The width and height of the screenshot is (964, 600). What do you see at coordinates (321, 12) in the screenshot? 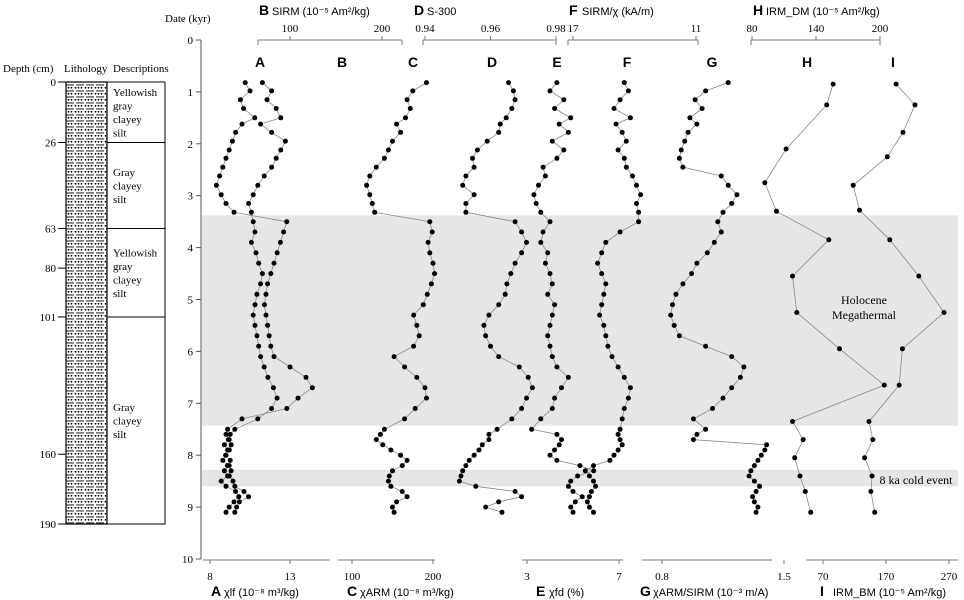
I see `top-axis-b-label: SIRM (10⁻⁵ Am²/kg)` at bounding box center [321, 12].